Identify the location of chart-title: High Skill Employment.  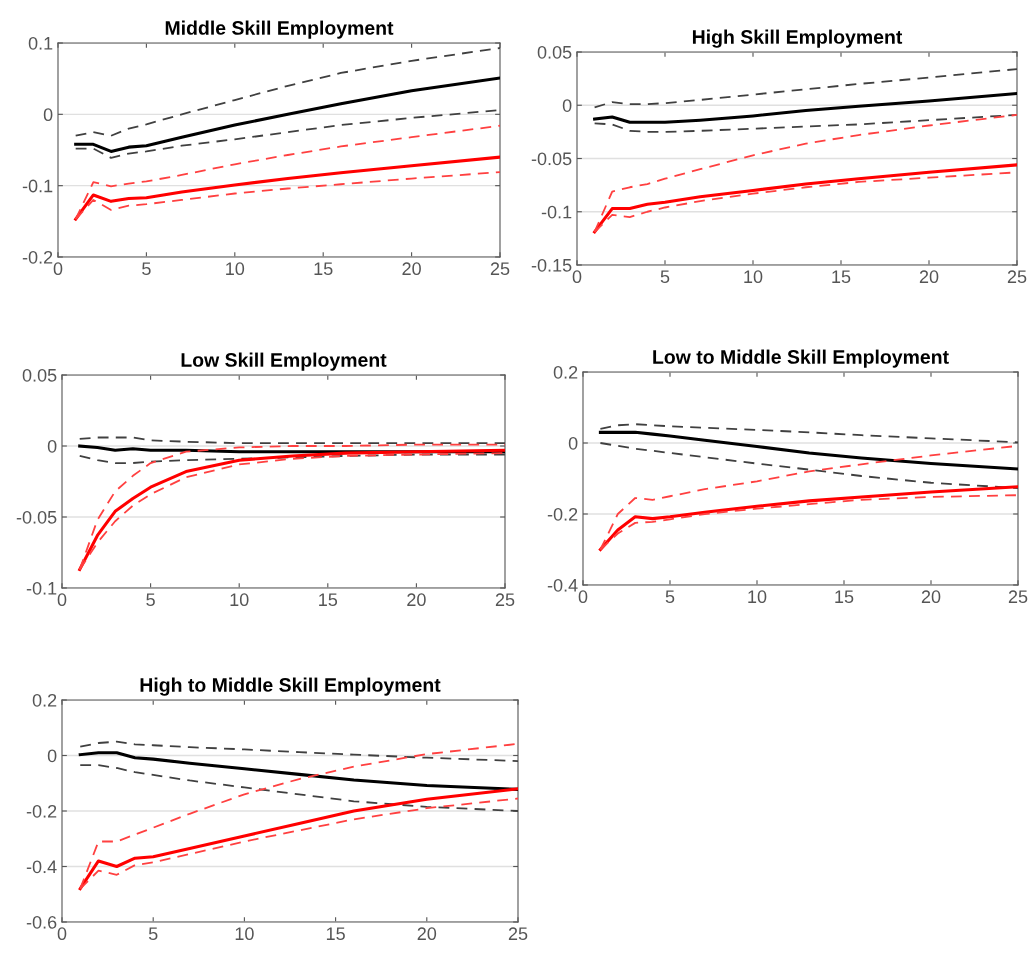
(797, 38).